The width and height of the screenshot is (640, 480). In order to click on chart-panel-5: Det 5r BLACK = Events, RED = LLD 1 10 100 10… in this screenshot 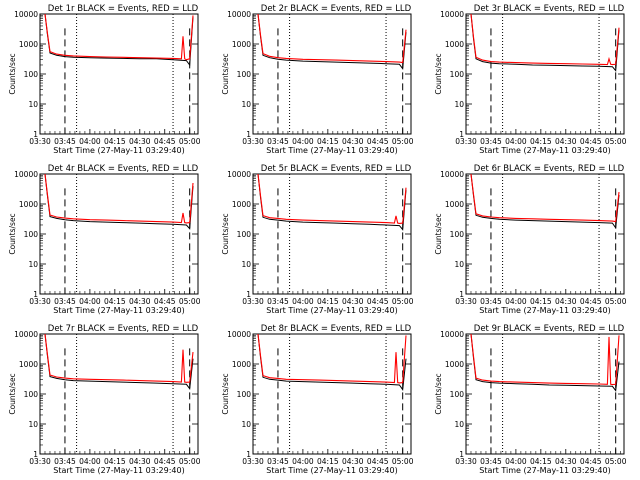, I will do `click(317, 239)`.